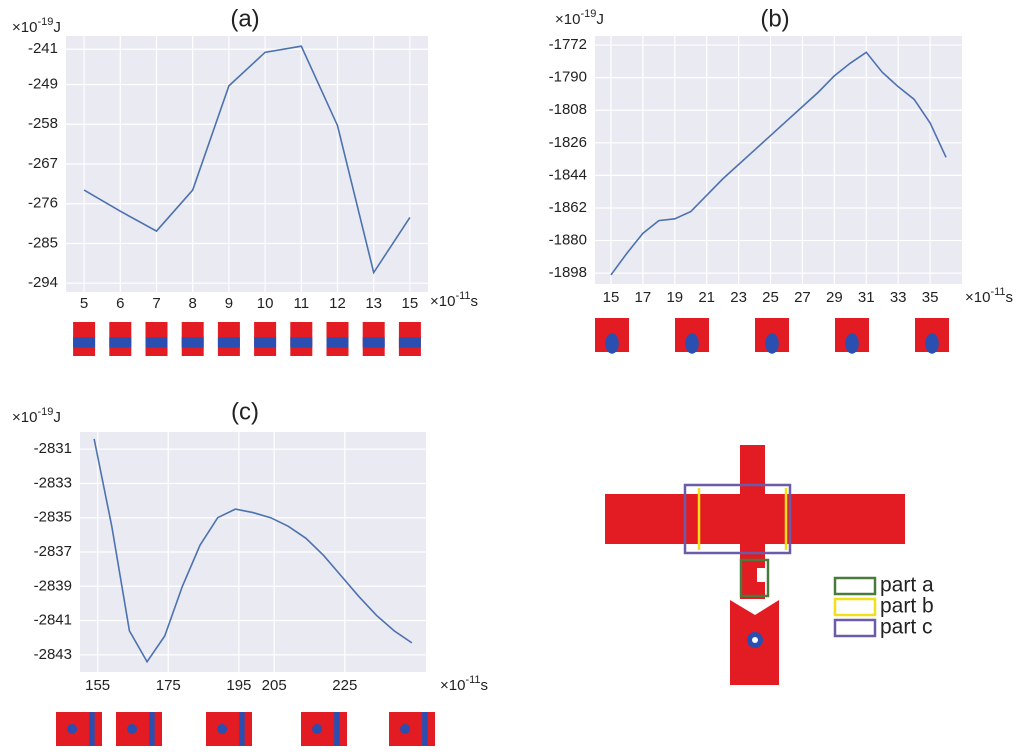 The image size is (1030, 752). What do you see at coordinates (568, 174) in the screenshot?
I see `y-tick-label: -1844` at bounding box center [568, 174].